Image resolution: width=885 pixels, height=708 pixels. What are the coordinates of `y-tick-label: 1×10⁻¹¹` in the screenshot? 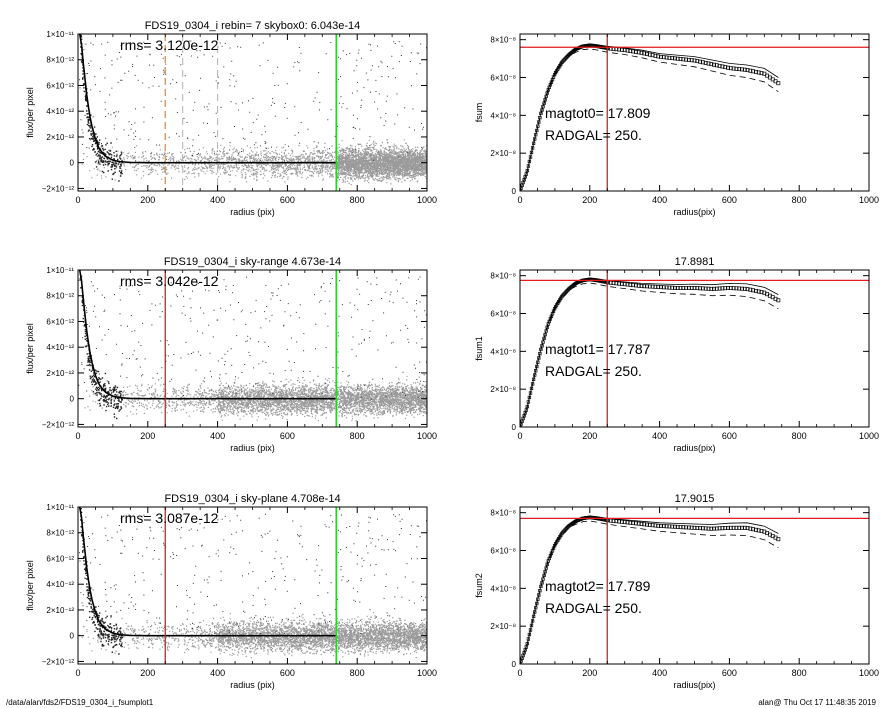 It's located at (60, 270).